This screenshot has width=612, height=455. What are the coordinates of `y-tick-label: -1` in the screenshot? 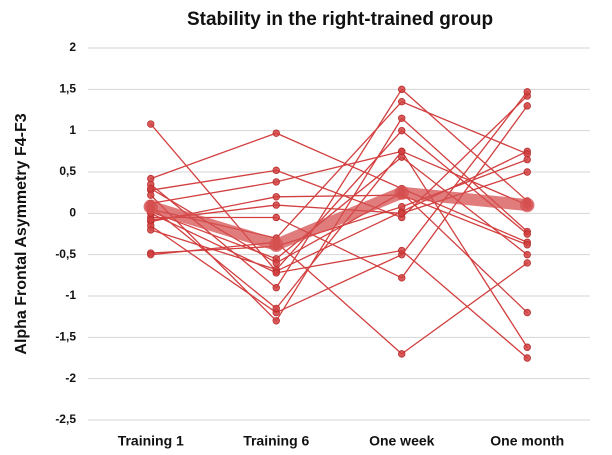 It's located at (70, 295).